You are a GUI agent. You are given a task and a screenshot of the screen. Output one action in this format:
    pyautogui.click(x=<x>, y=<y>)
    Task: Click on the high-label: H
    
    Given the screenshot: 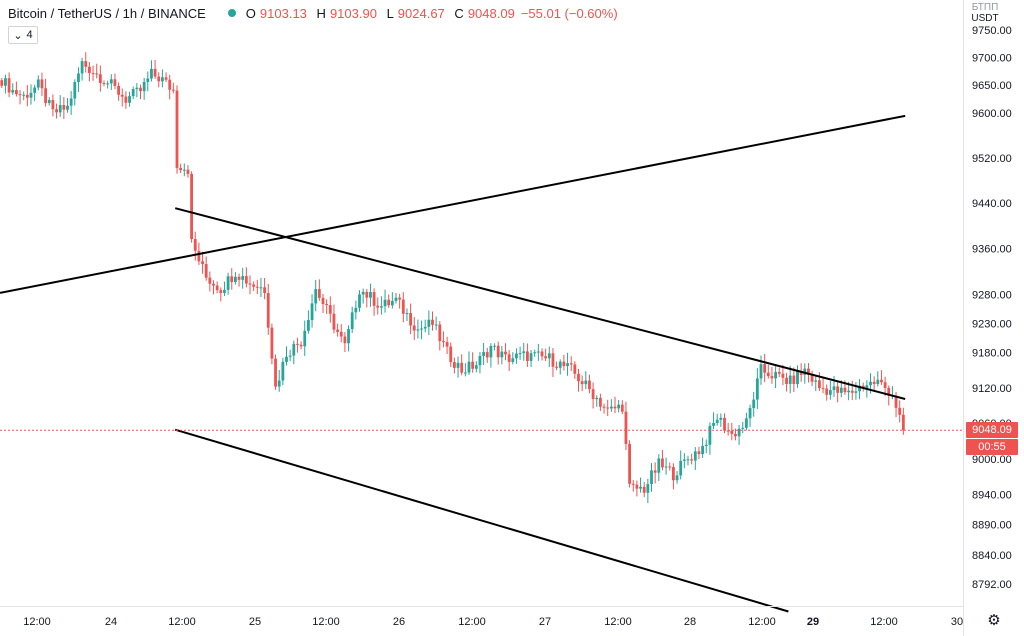 What is the action you would take?
    pyautogui.click(x=321, y=13)
    